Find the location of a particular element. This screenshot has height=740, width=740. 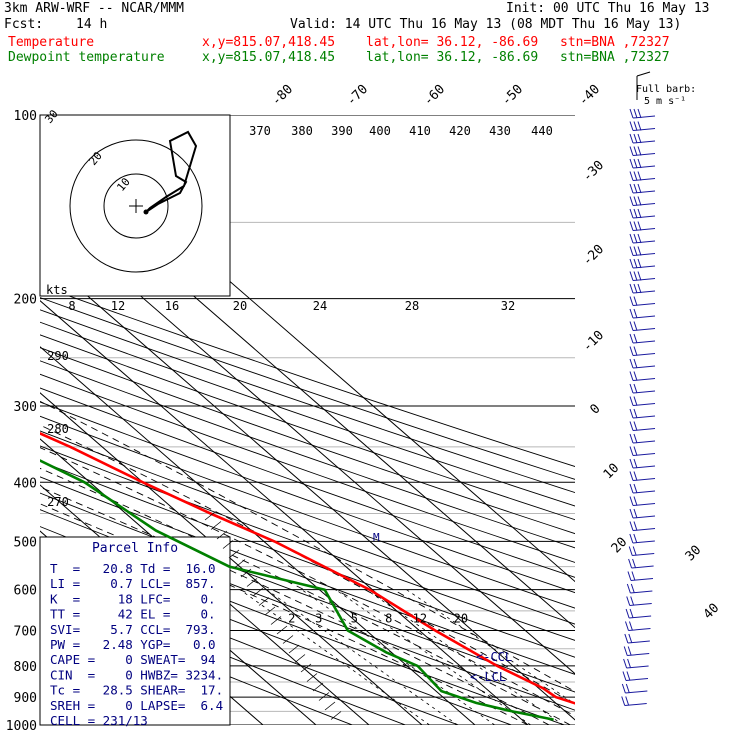

temperature-legend-xy: x,y=815.07,418.45 is located at coordinates (269, 42).